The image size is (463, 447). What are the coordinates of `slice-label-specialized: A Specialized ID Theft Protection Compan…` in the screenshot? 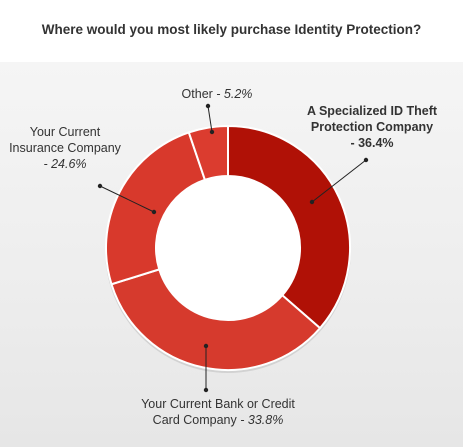 It's located at (372, 127).